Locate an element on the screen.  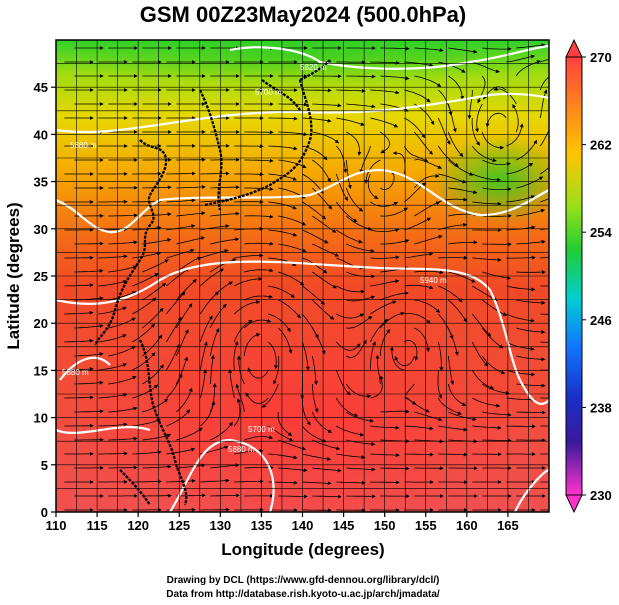
x-tick-label: 160 is located at coordinates (467, 525).